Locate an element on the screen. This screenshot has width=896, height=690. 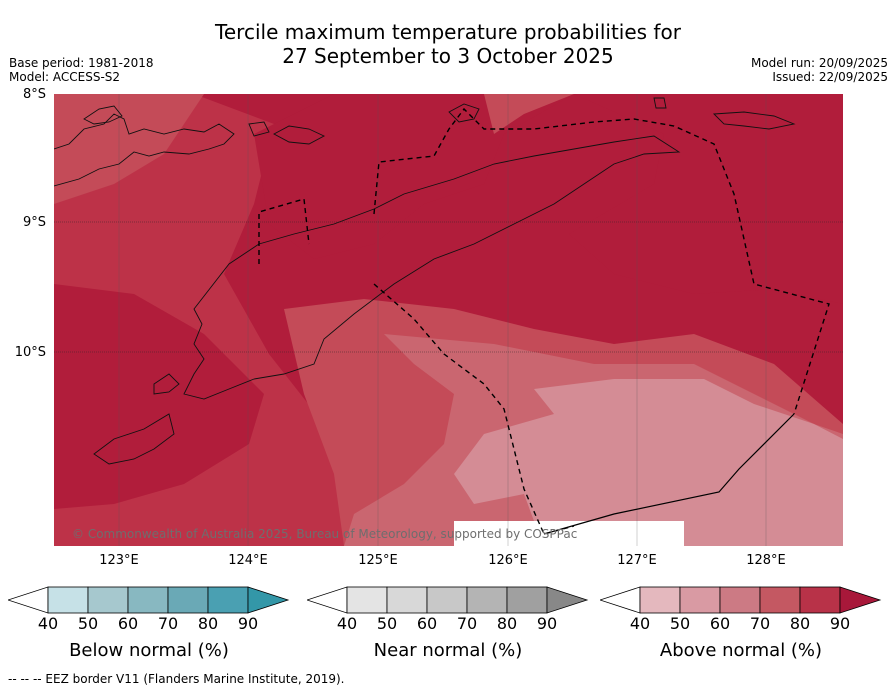
title-line-2: 27 September to 3 October 2025 is located at coordinates (448, 56).